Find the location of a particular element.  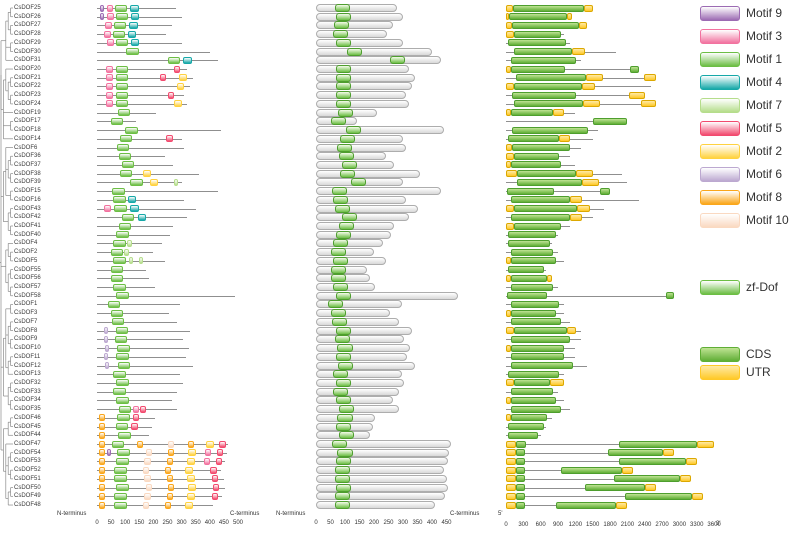

gene-label: CsDOF8 is located at coordinates (26, 330).